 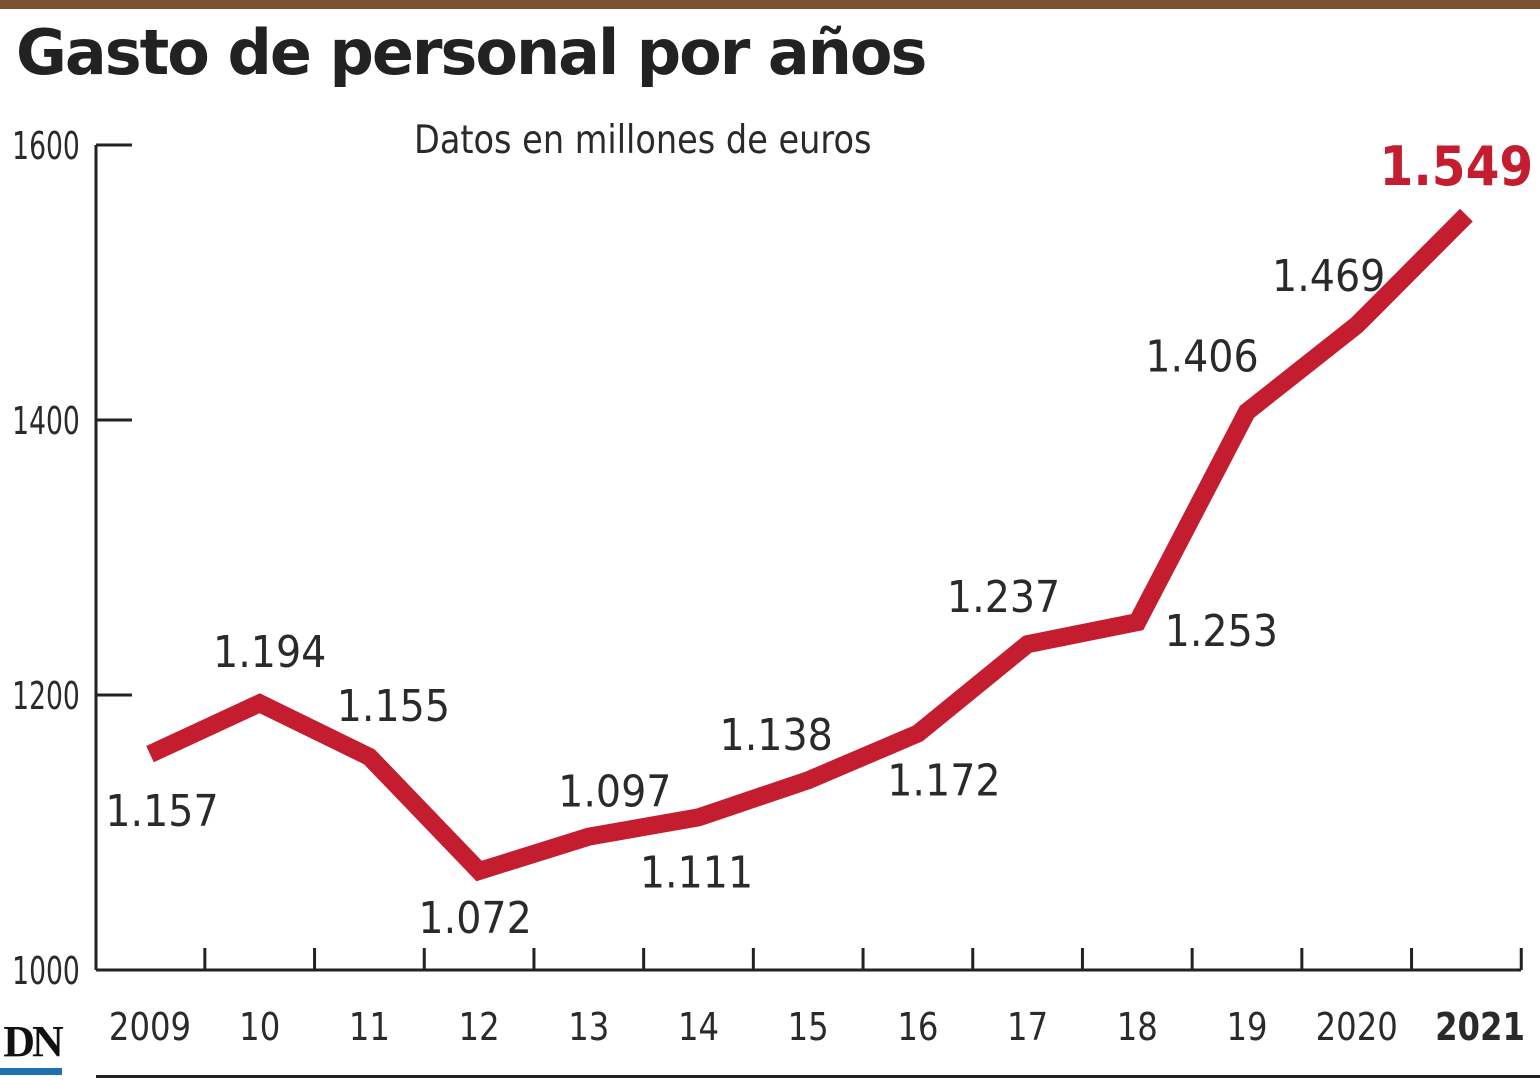 What do you see at coordinates (46, 146) in the screenshot?
I see `y-tick-label-1600: 1600` at bounding box center [46, 146].